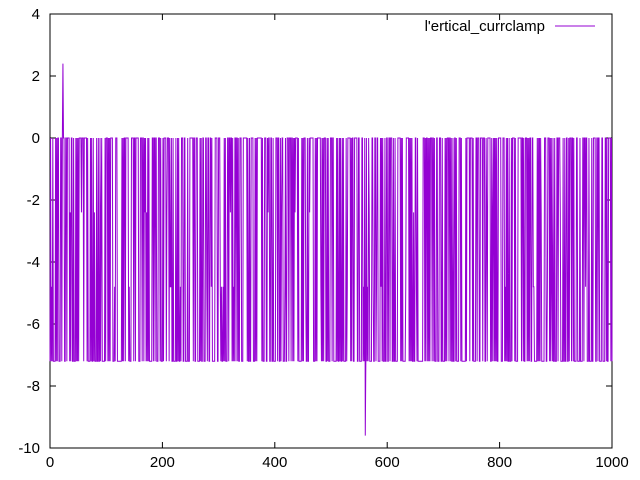 This screenshot has width=640, height=480. What do you see at coordinates (33, 324) in the screenshot?
I see `y-tick-label: -6` at bounding box center [33, 324].